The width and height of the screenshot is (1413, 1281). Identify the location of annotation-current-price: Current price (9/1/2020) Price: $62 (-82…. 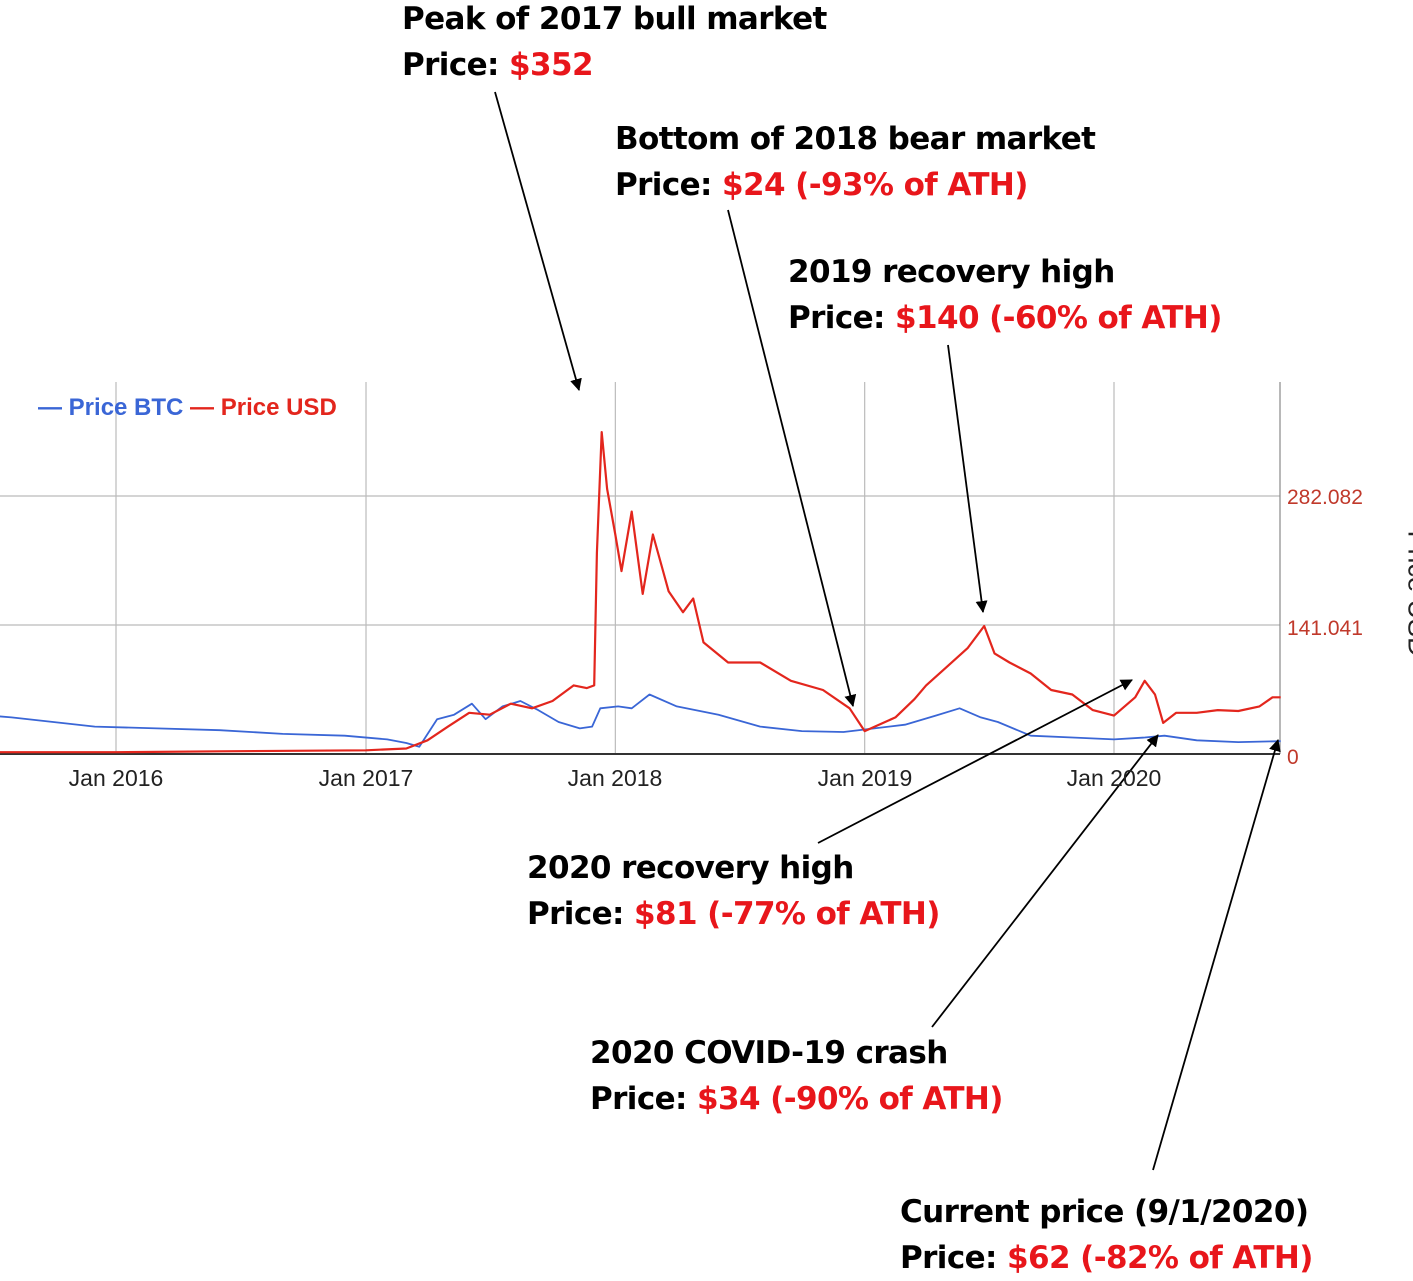
(1106, 1235).